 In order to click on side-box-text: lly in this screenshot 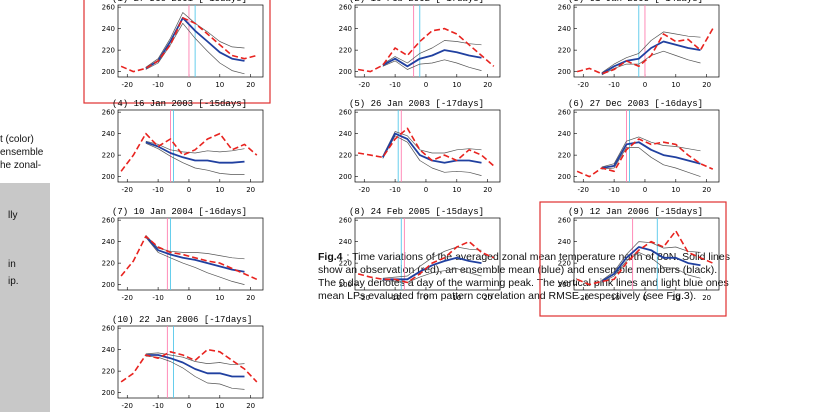, I will do `click(12, 215)`.